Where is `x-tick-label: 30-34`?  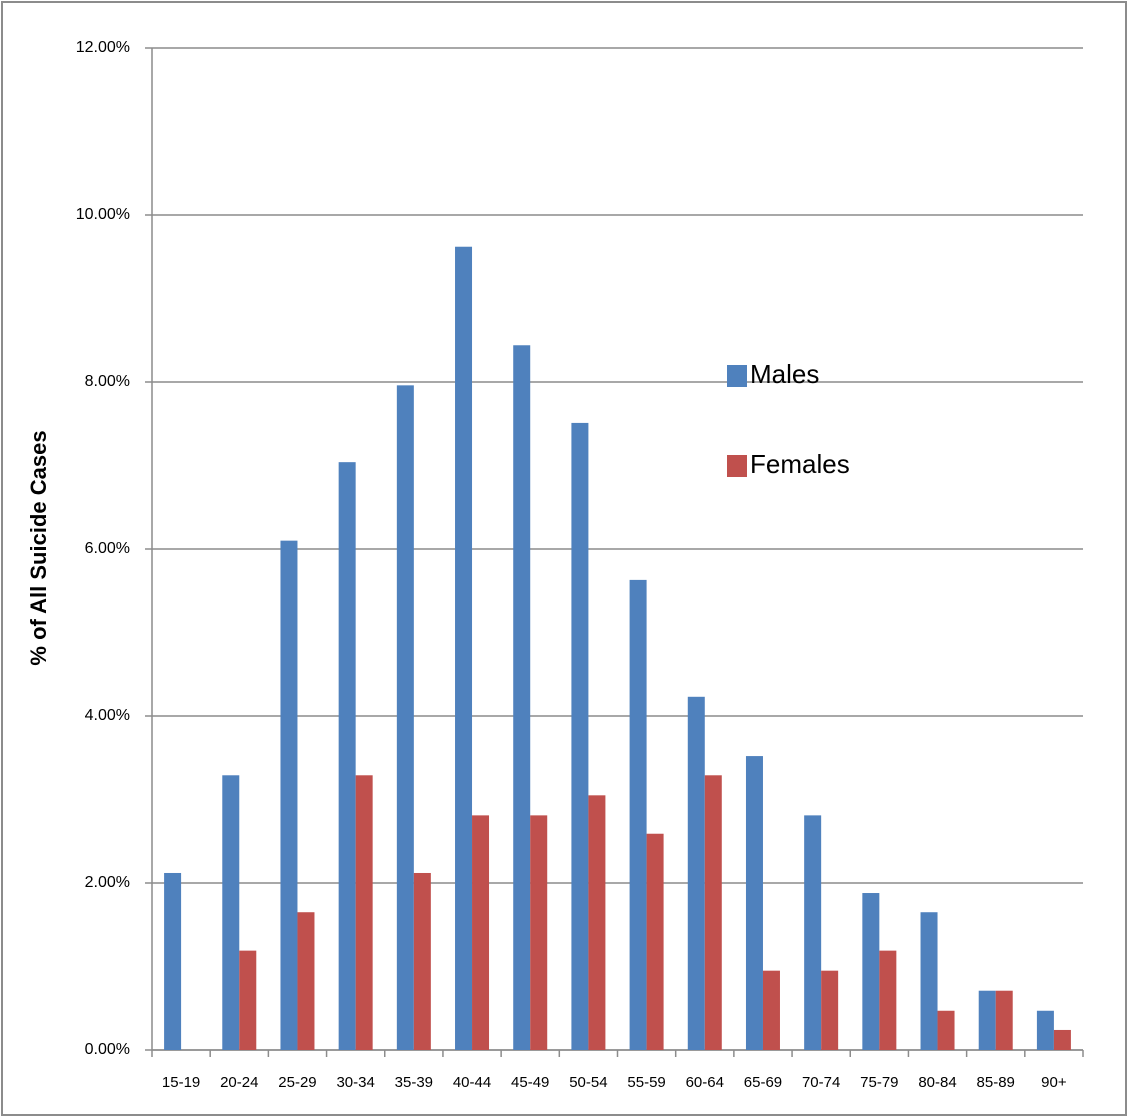
x-tick-label: 30-34 is located at coordinates (355, 1082).